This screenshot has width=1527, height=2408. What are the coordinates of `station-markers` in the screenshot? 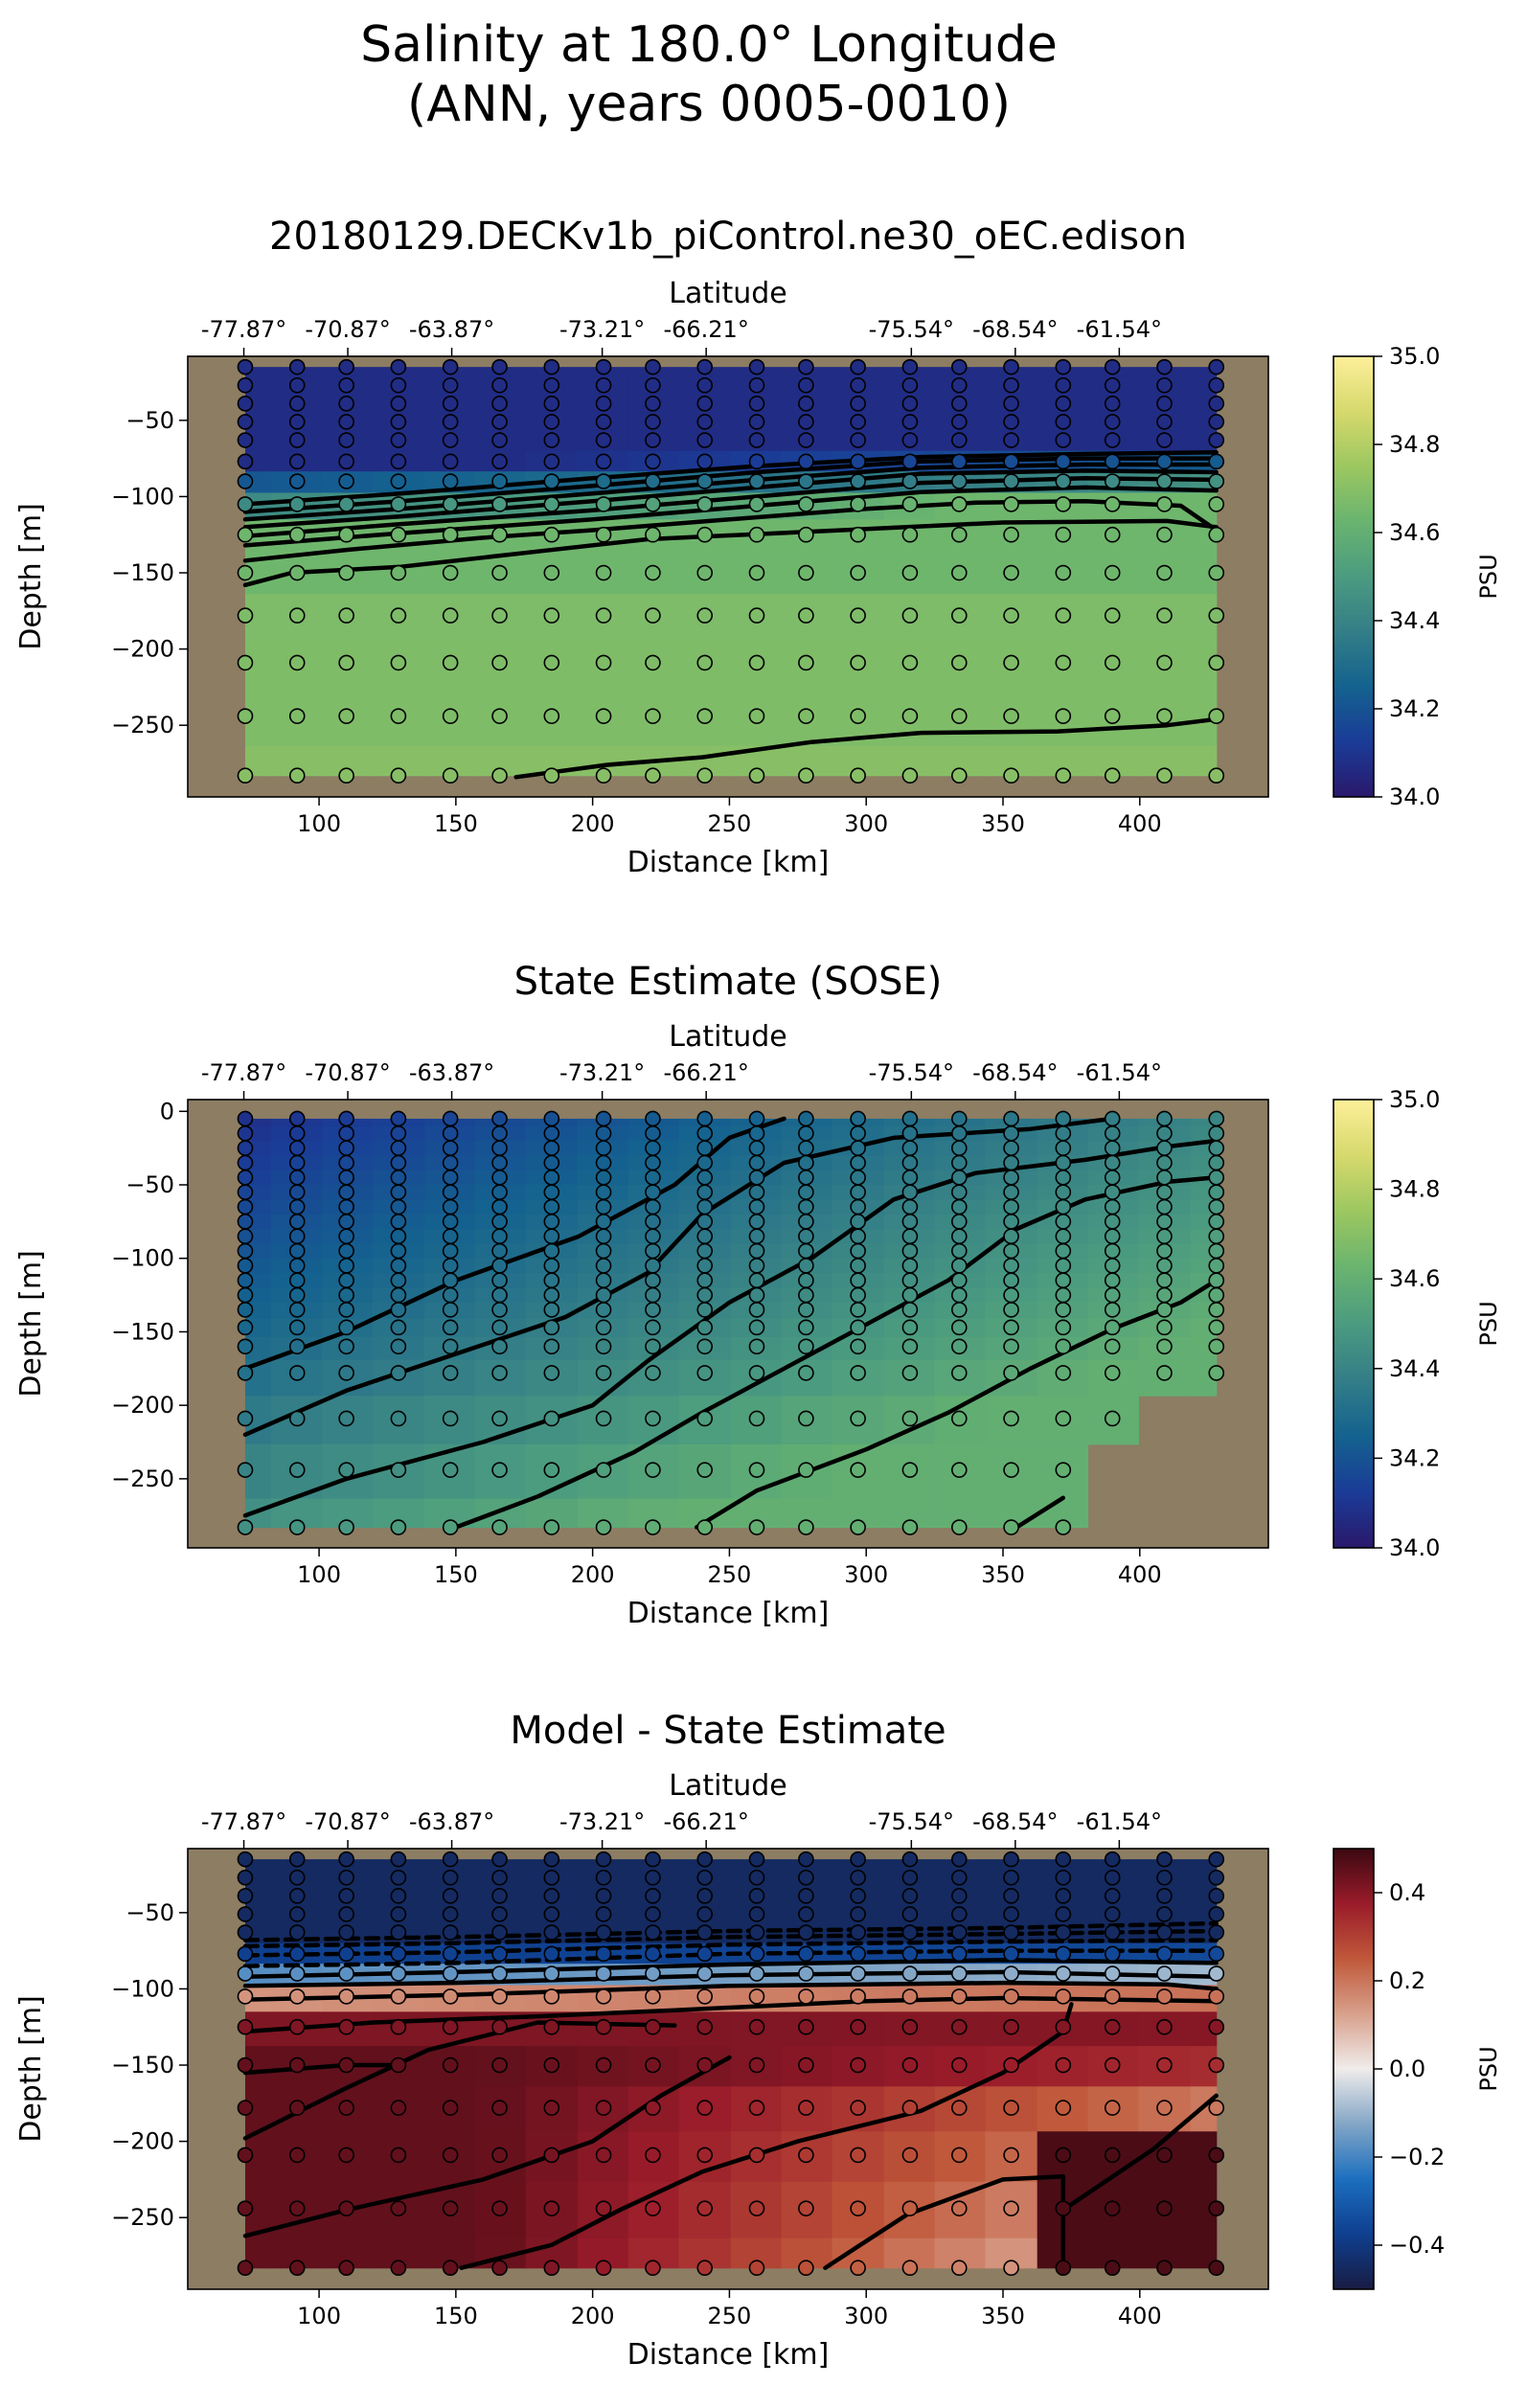 It's located at (731, 2064).